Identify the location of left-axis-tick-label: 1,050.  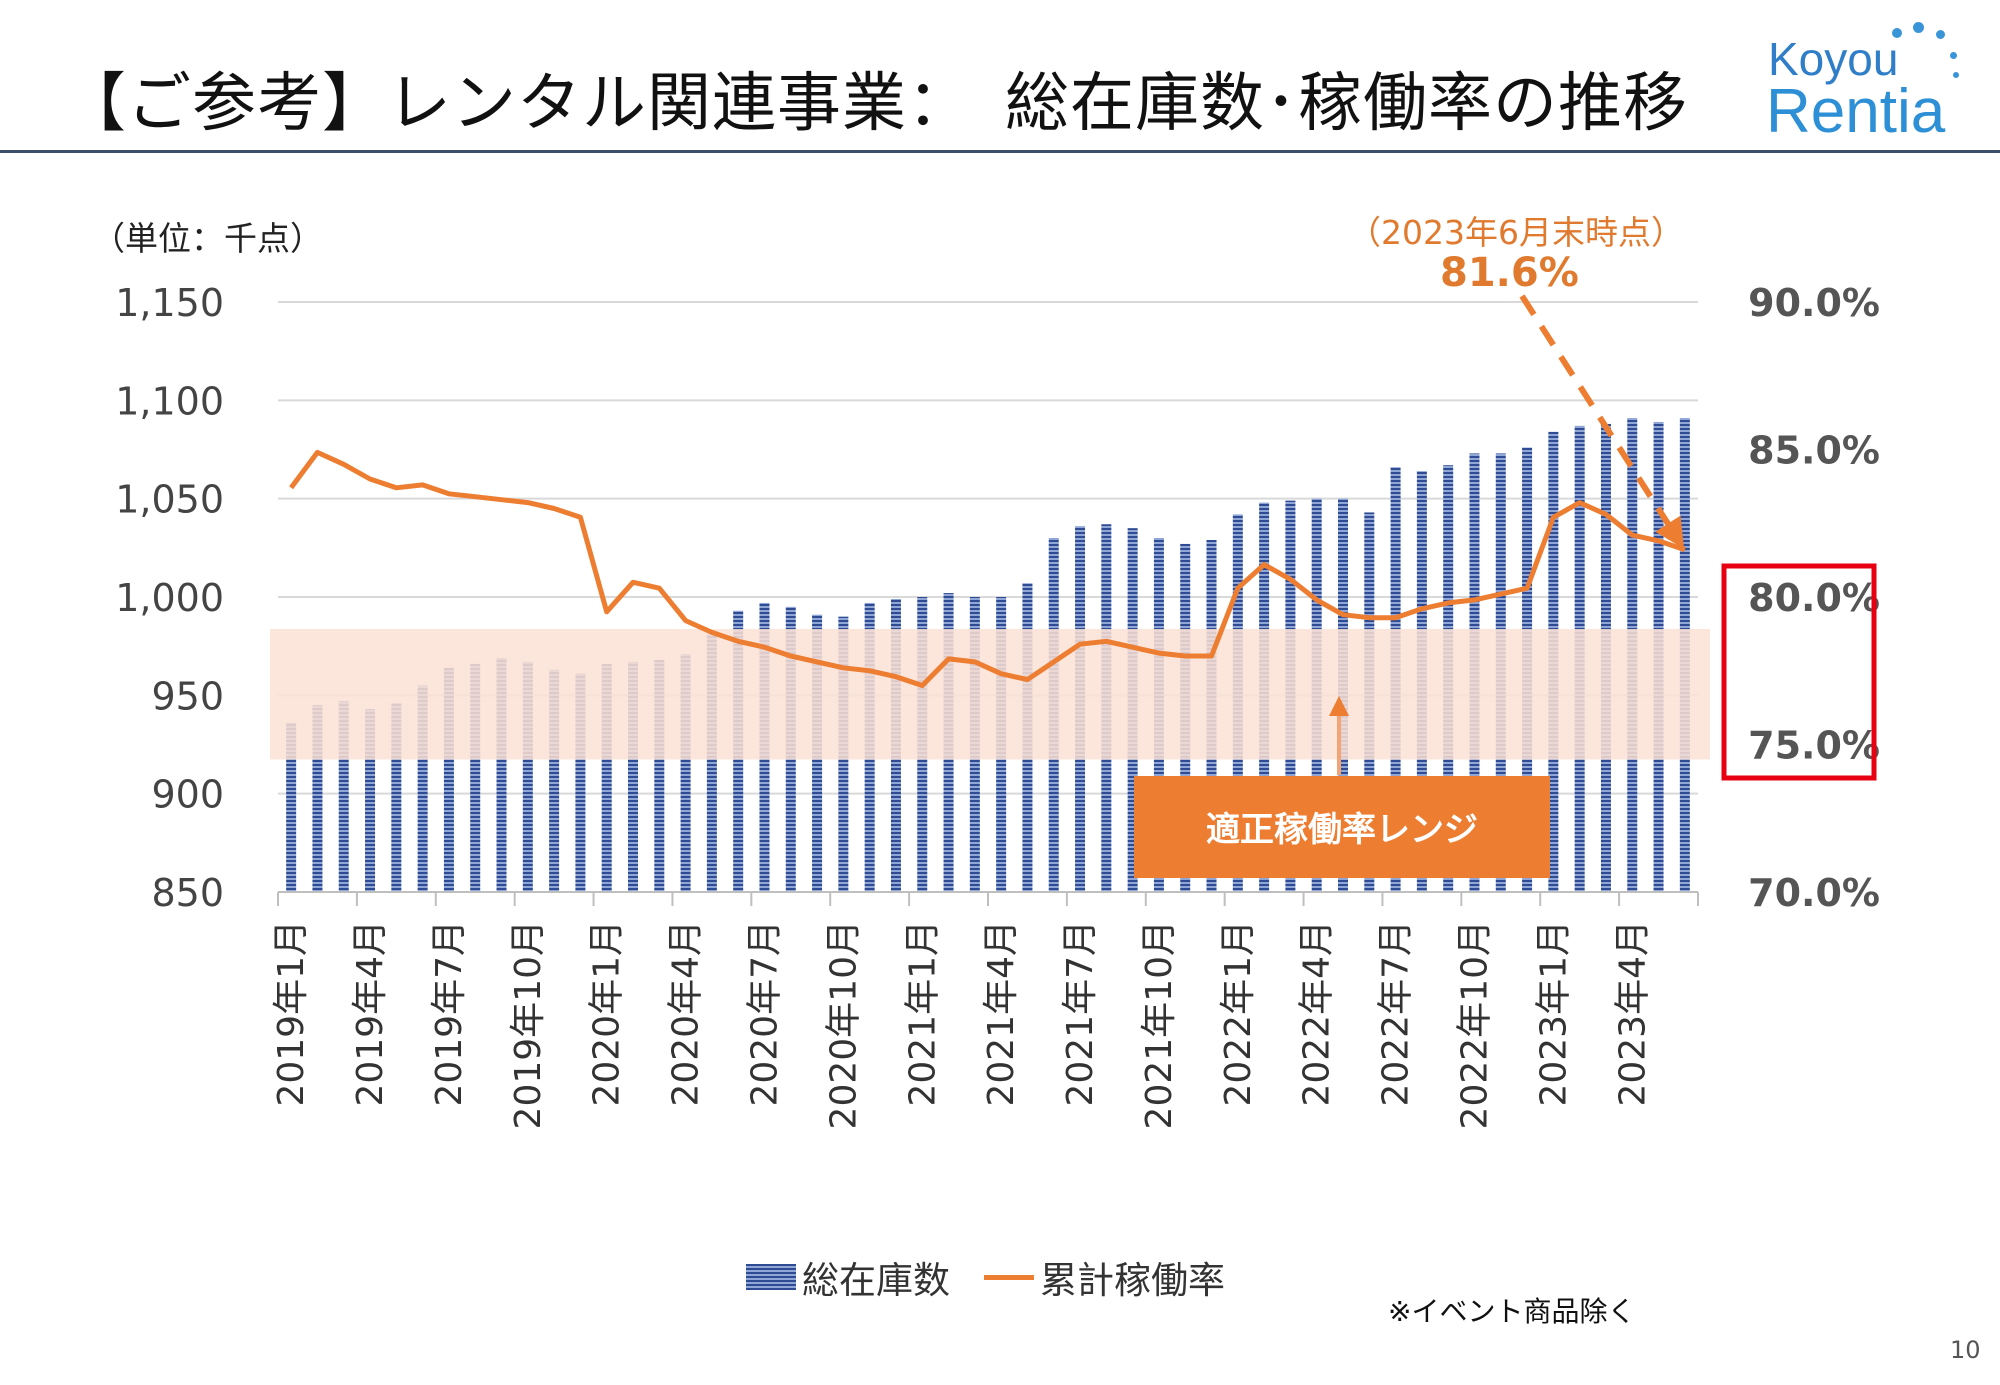
(169, 500).